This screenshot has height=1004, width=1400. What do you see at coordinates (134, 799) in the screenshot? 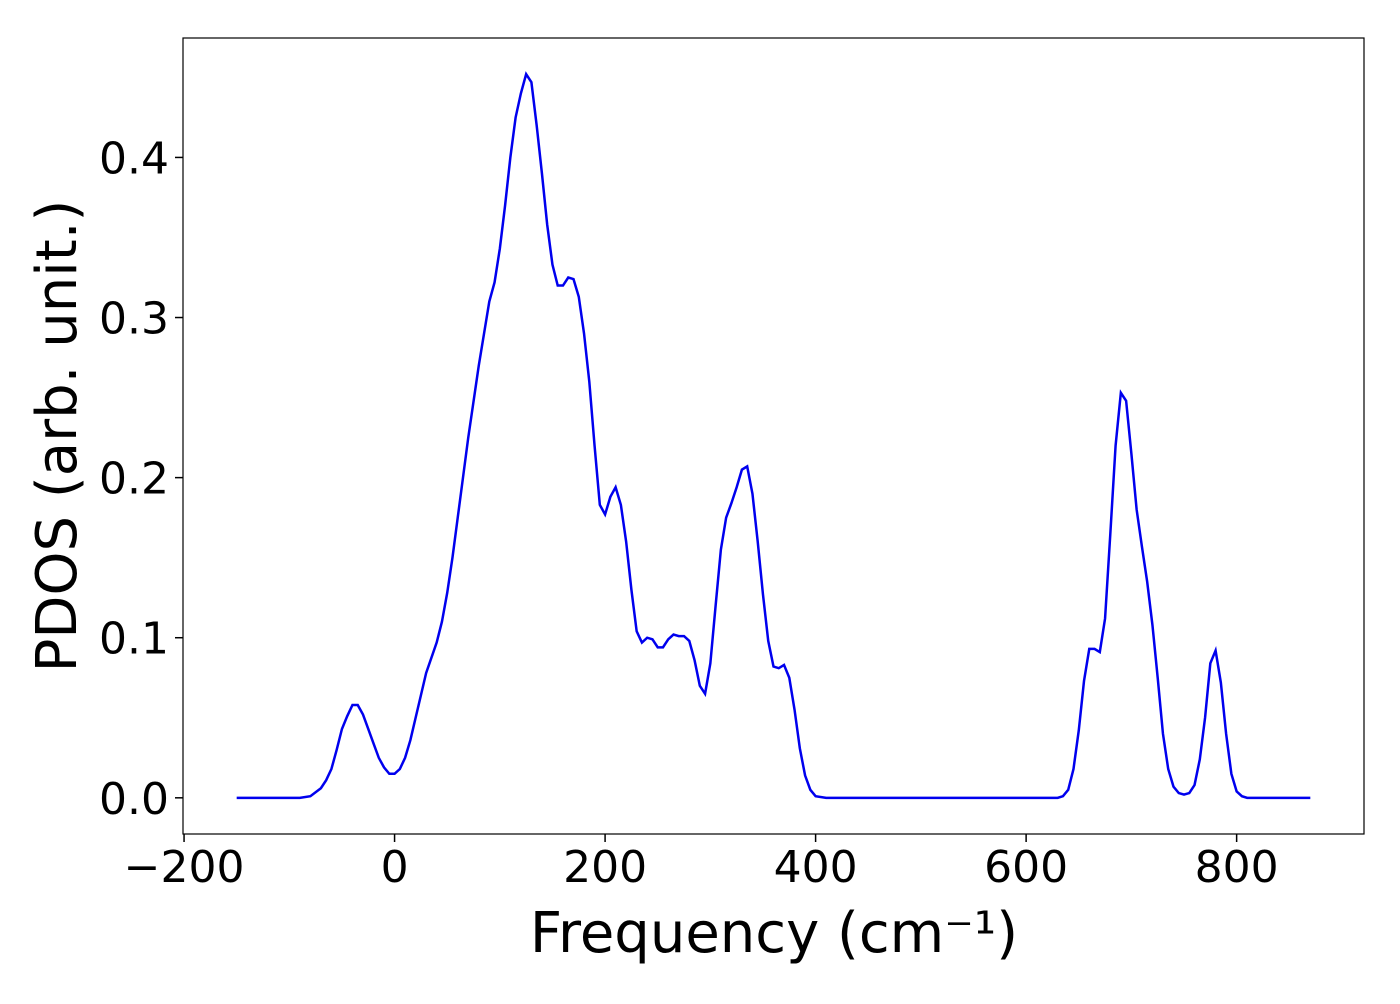
I see `y-tick-label: 0.0` at bounding box center [134, 799].